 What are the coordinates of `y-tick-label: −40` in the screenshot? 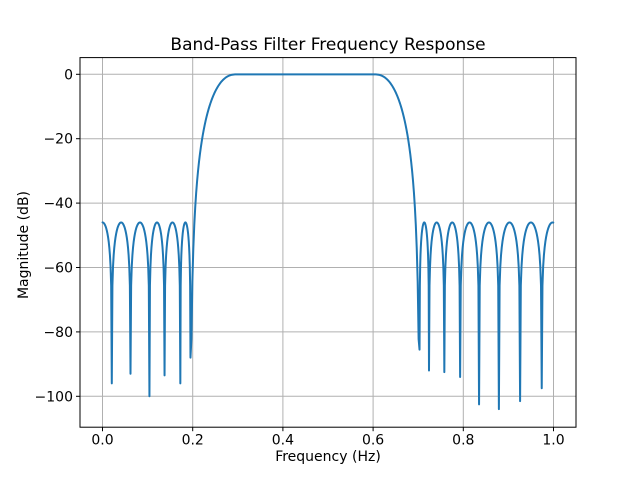 It's located at (58, 204).